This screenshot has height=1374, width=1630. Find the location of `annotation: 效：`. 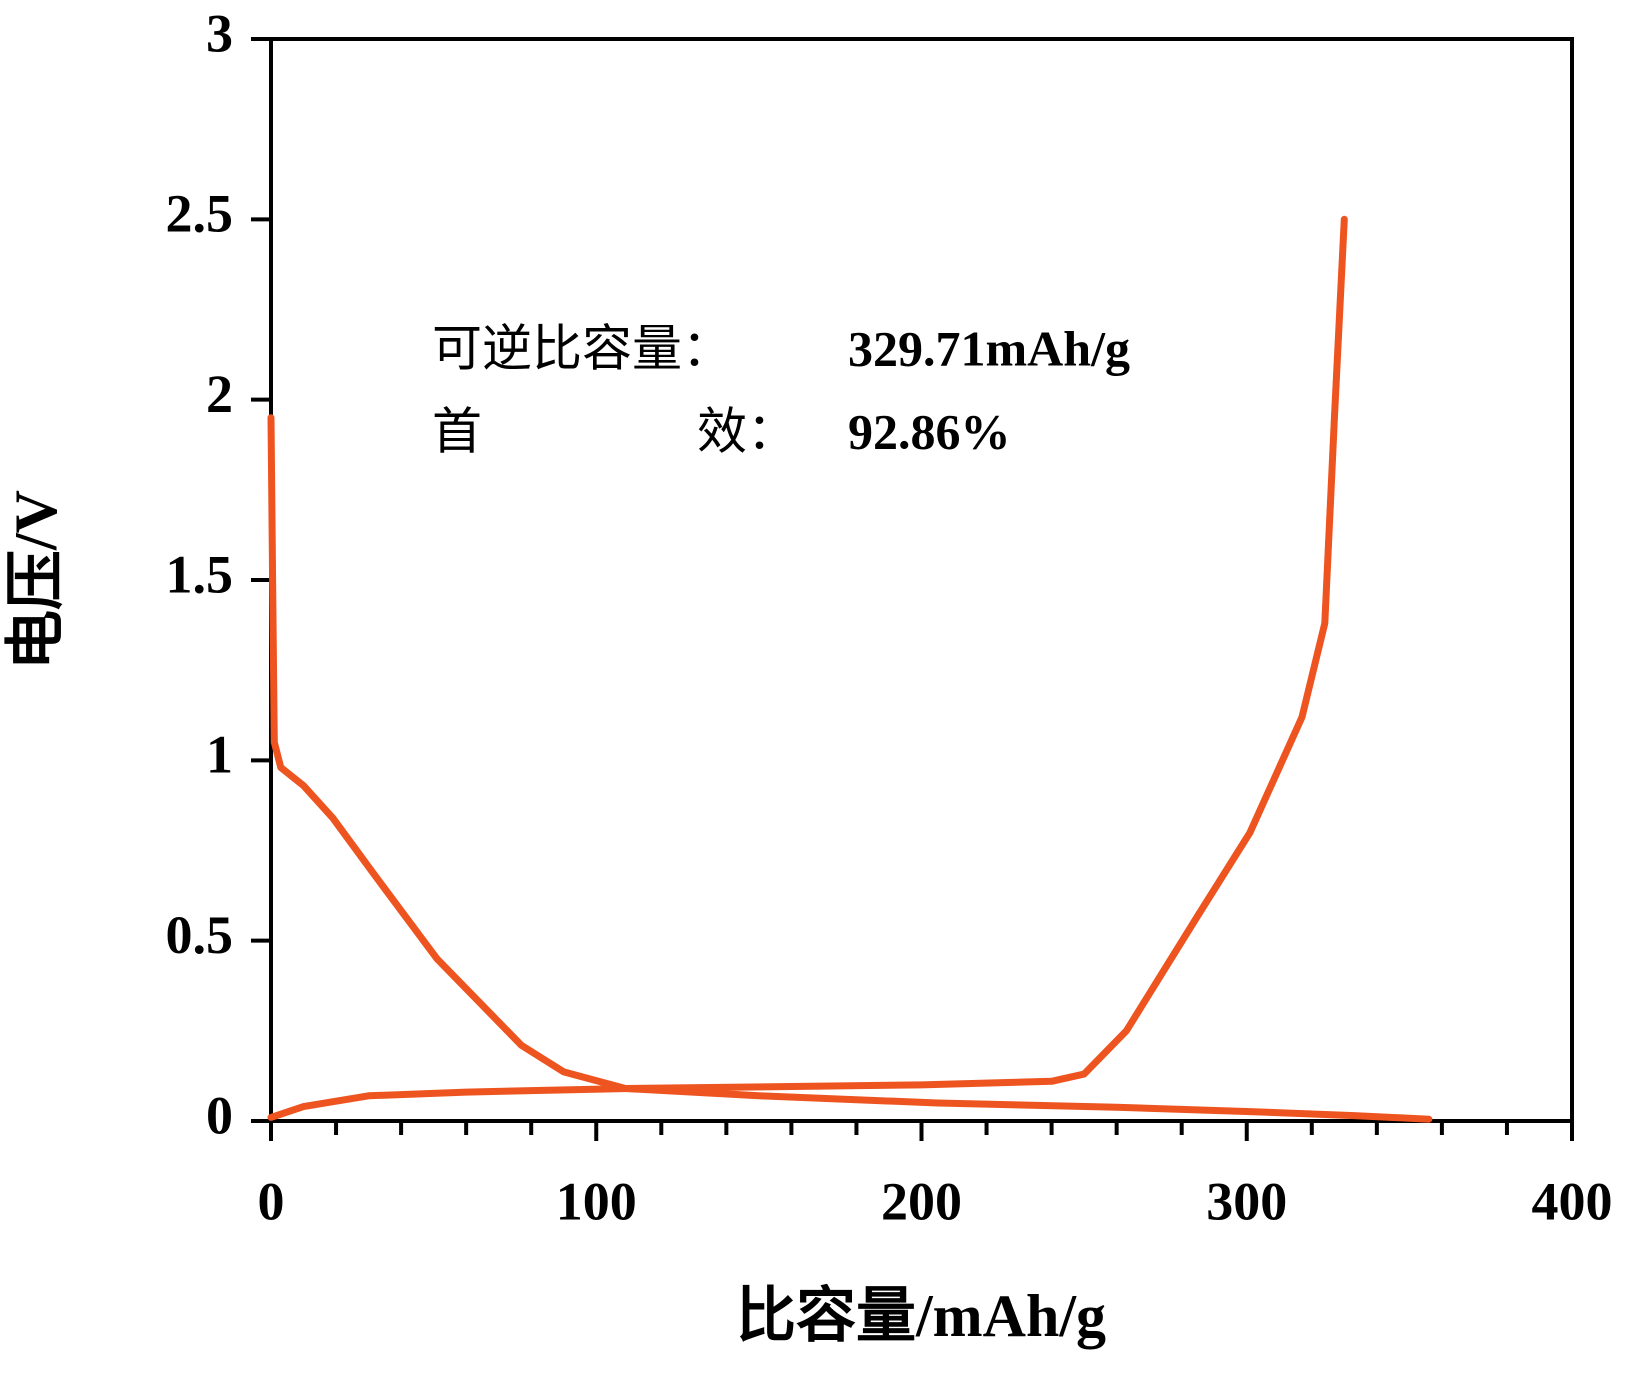

annotation: 效： is located at coordinates (747, 431).